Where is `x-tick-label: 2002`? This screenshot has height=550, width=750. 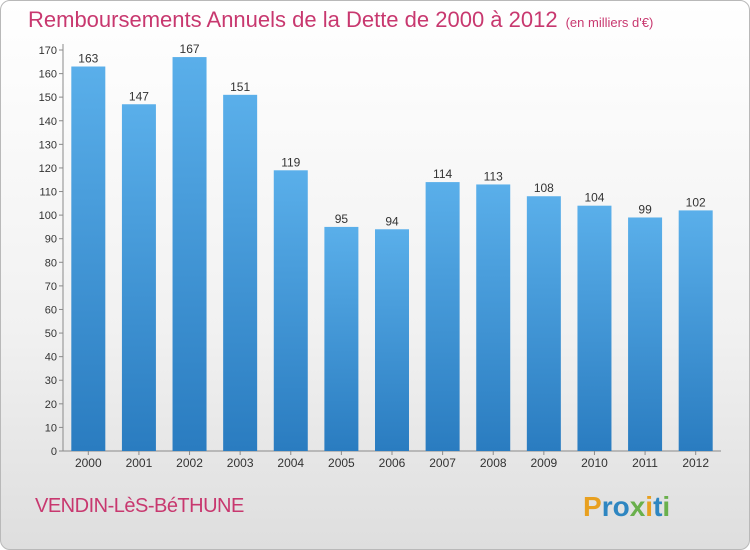
x-tick-label: 2002 is located at coordinates (189, 463).